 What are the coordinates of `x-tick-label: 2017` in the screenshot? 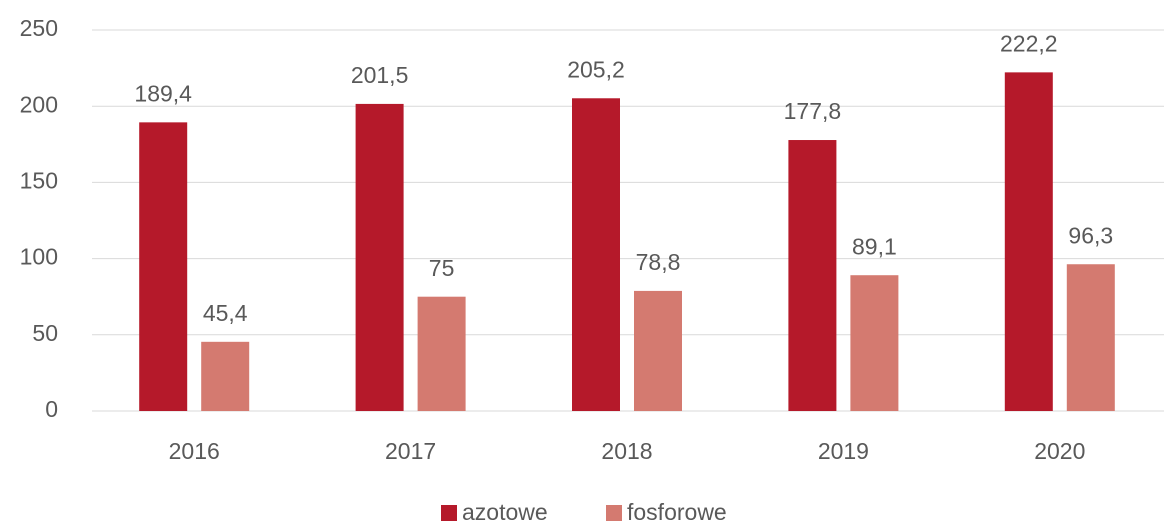 It's located at (410, 451).